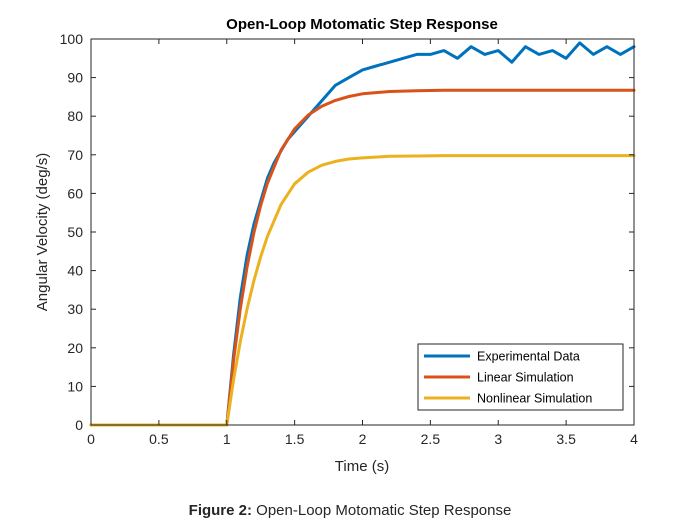 This screenshot has height=525, width=700. What do you see at coordinates (528, 357) in the screenshot?
I see `legend-entry-label: Experimental Data` at bounding box center [528, 357].